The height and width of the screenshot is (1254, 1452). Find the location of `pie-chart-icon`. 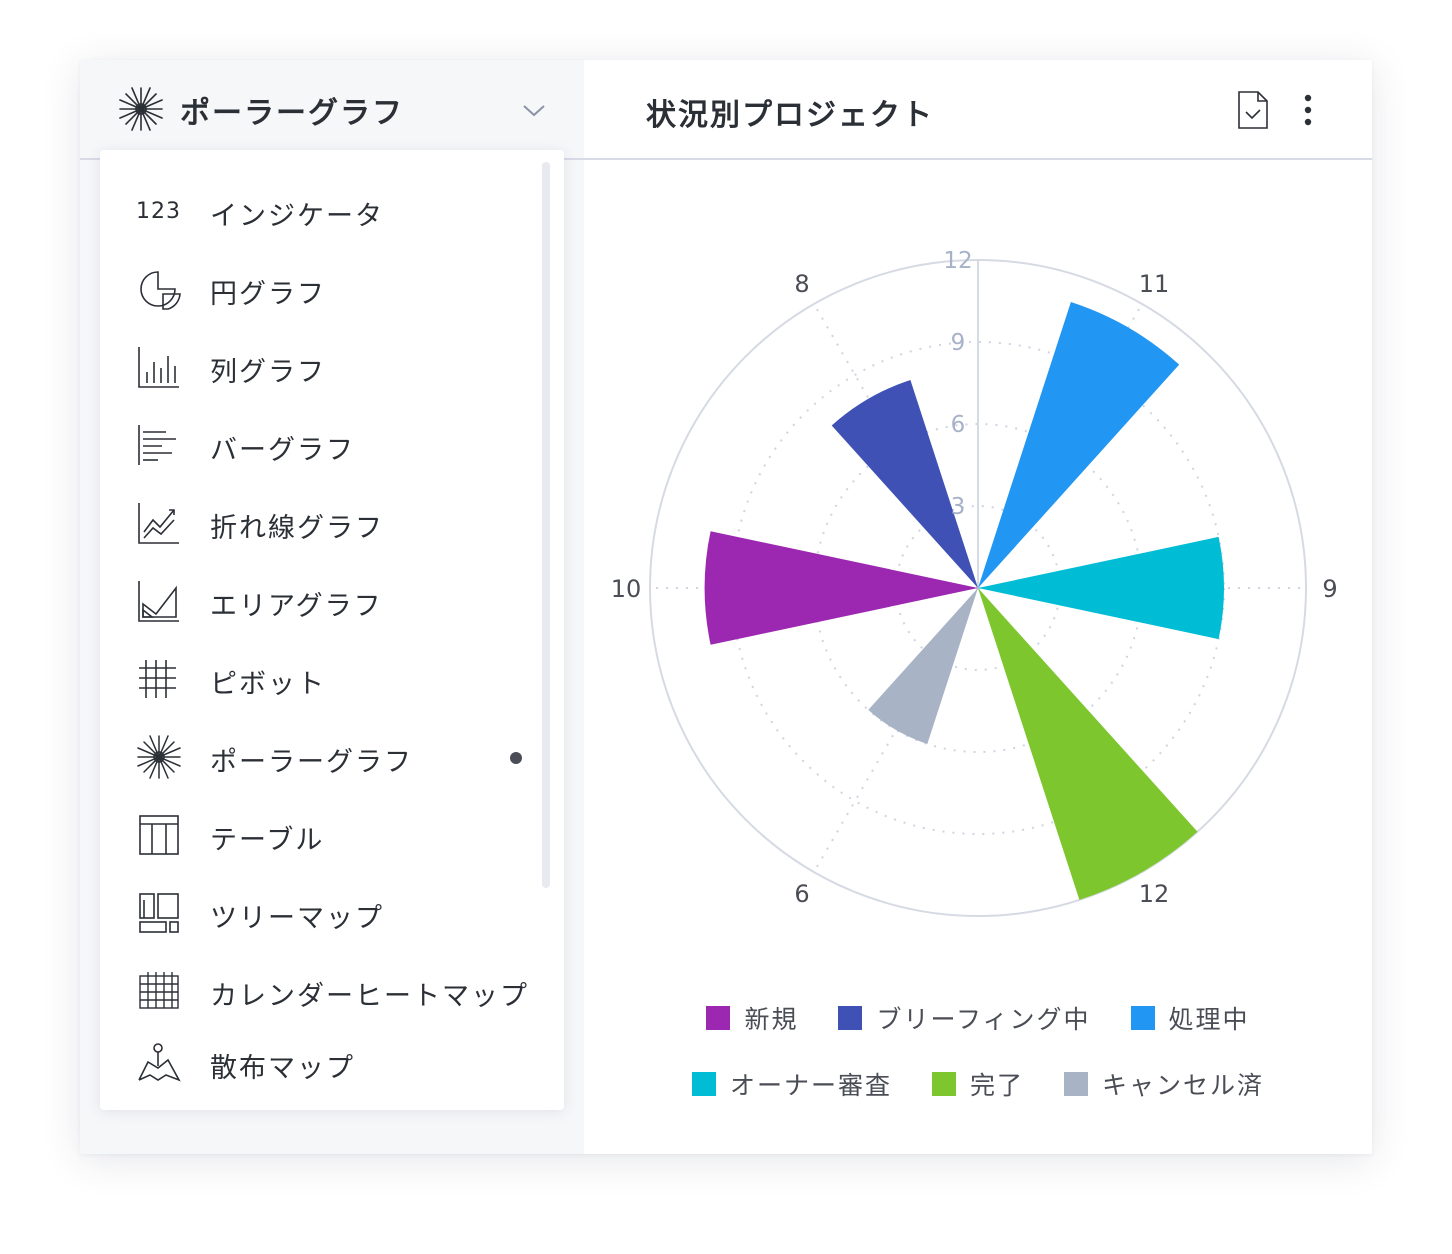

pie-chart-icon is located at coordinates (159, 289).